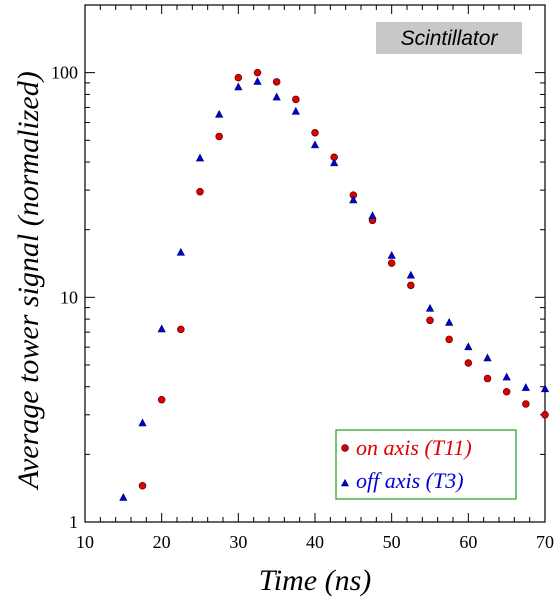 The width and height of the screenshot is (560, 600). What do you see at coordinates (73, 522) in the screenshot?
I see `y-tick-label: 1` at bounding box center [73, 522].